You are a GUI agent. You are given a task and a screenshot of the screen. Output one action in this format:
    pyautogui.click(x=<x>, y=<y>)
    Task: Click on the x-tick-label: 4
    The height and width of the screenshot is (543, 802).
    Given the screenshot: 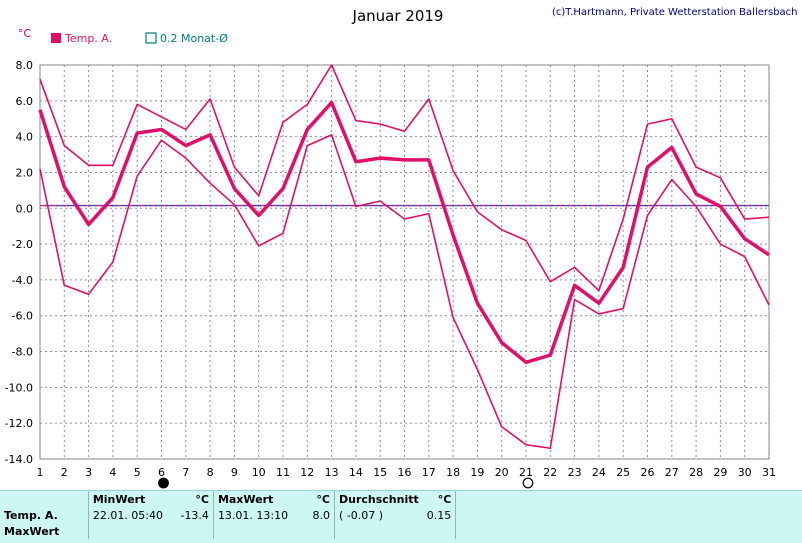 What is the action you would take?
    pyautogui.click(x=112, y=472)
    